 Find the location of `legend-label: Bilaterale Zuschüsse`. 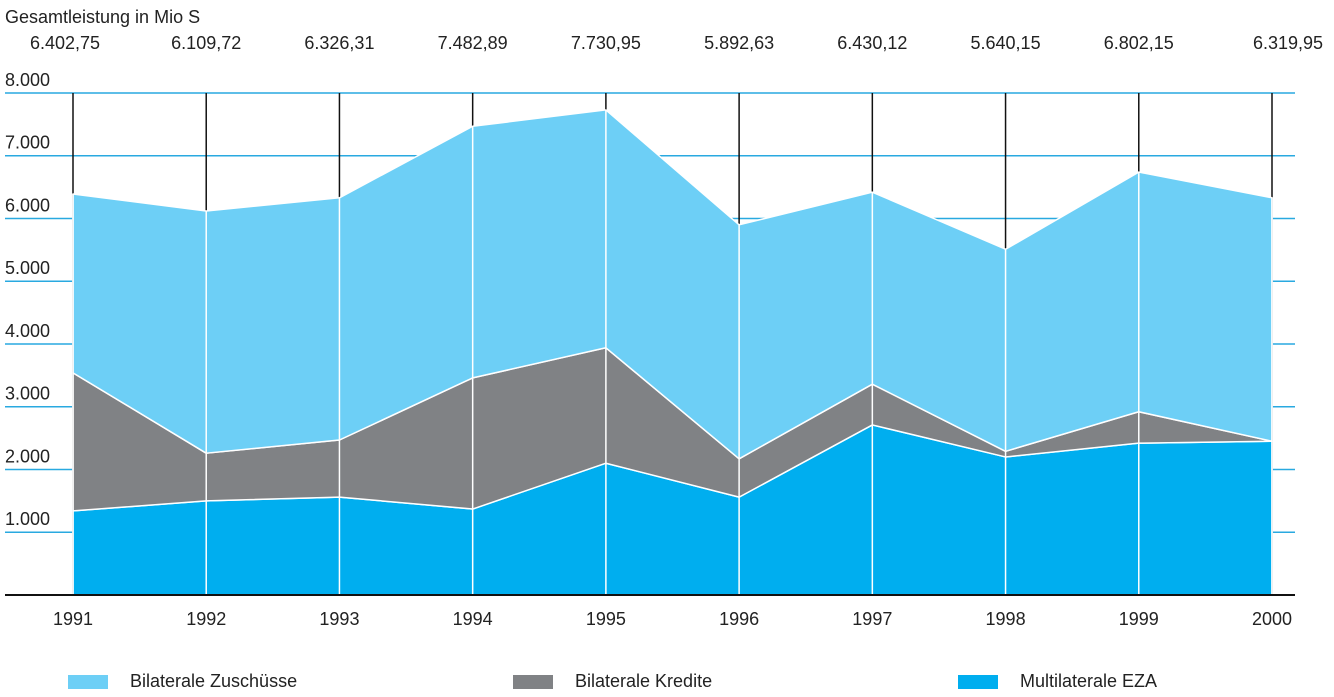

legend-label: Bilaterale Zuschüsse is located at coordinates (213, 681).